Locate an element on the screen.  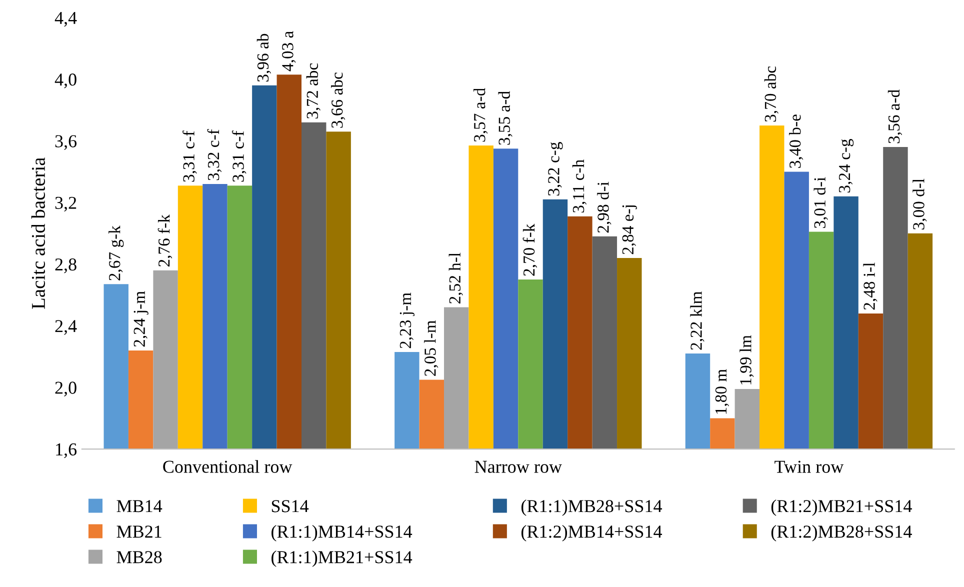
data-label: 3,22 c-g is located at coordinates (555, 169).